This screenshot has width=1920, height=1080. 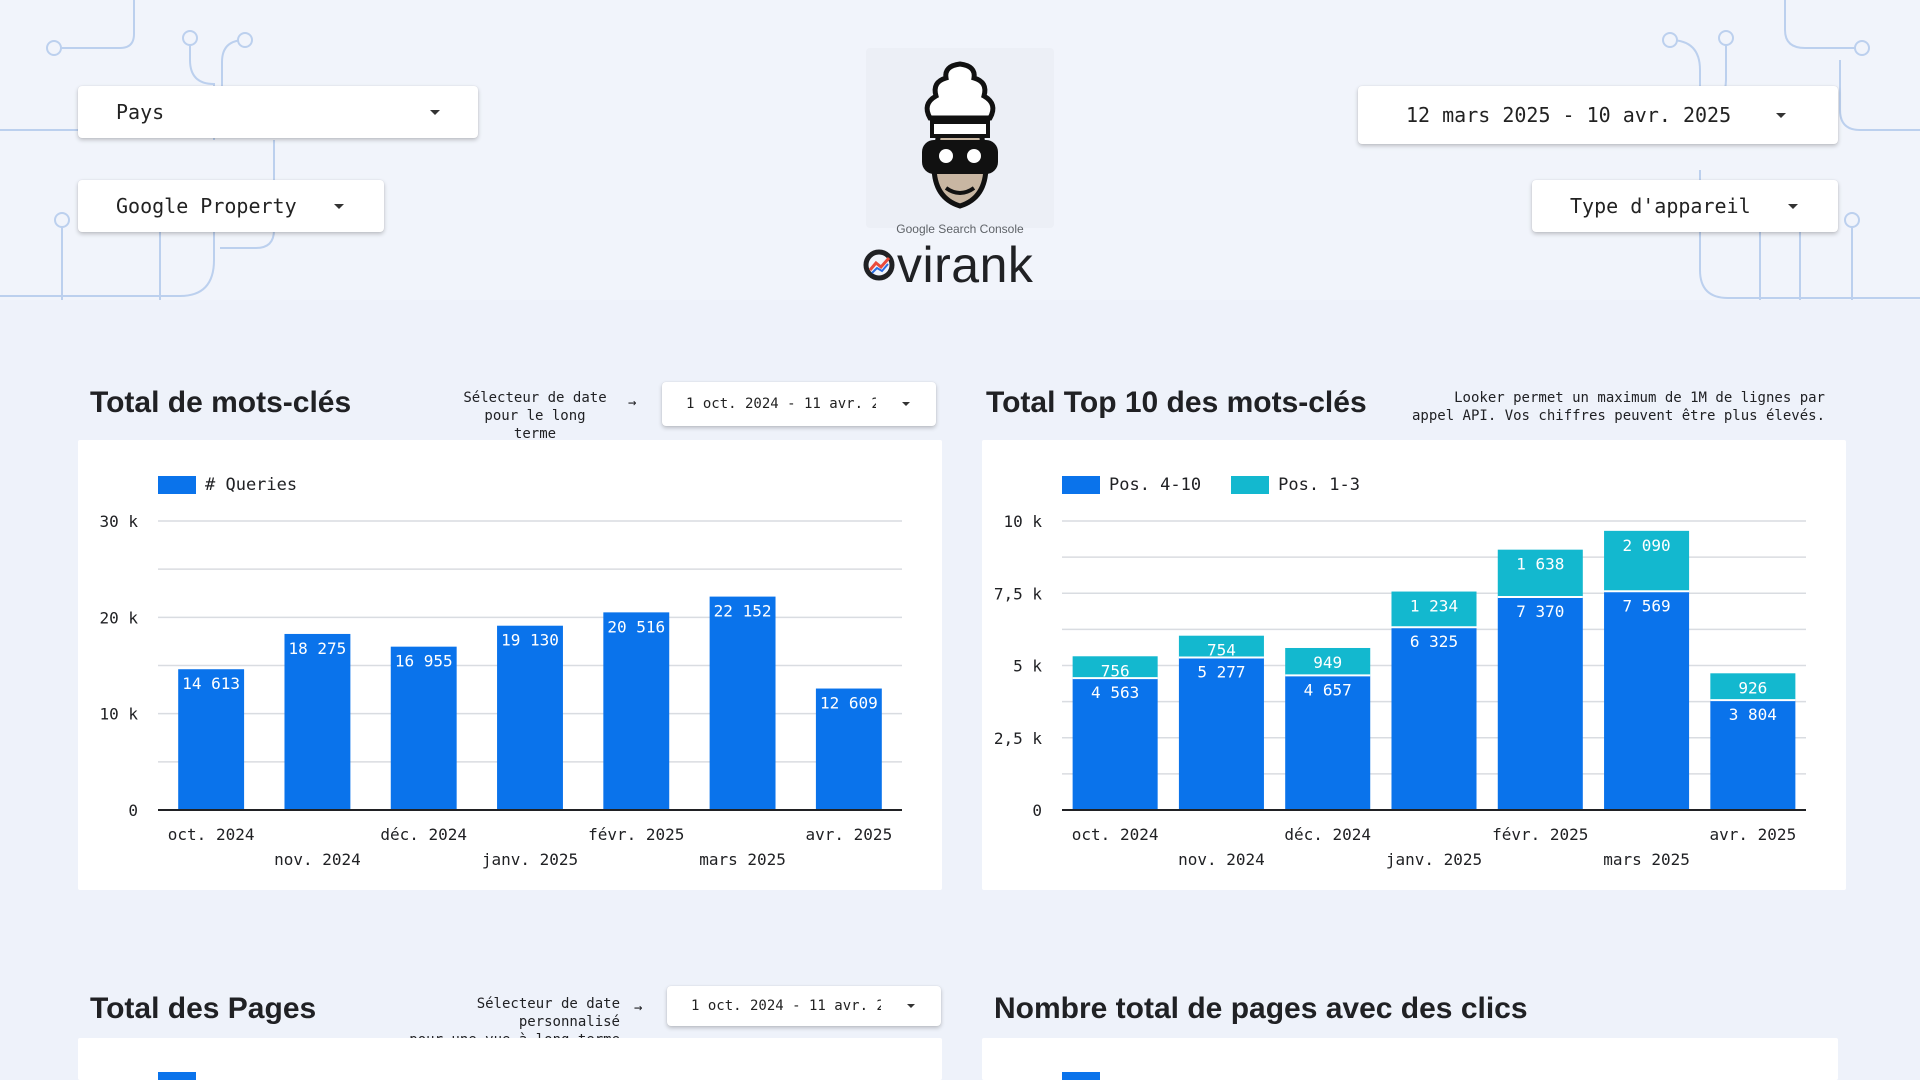 I want to click on keywords-date-note: Sélecteur de date pour le long terme, so click(x=535, y=416).